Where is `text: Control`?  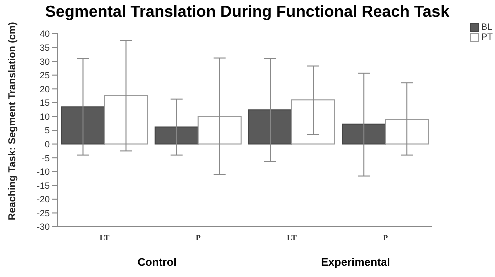
text: Control is located at coordinates (157, 263).